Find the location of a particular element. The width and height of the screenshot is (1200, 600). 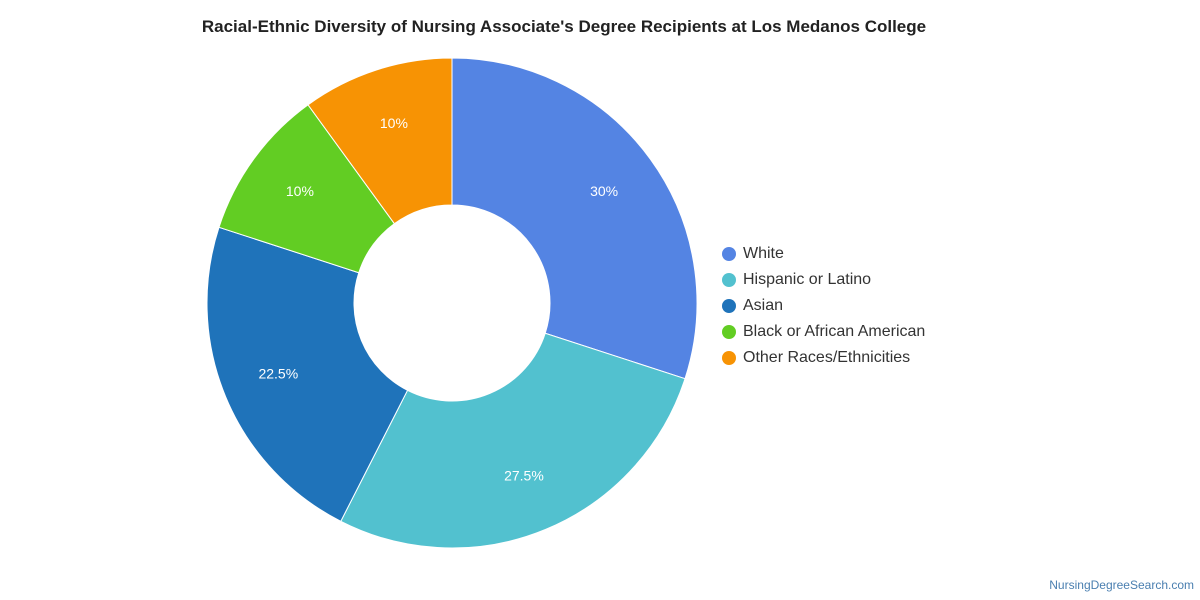

legend-item-black-or-african-american: Black or African American is located at coordinates (823, 332).